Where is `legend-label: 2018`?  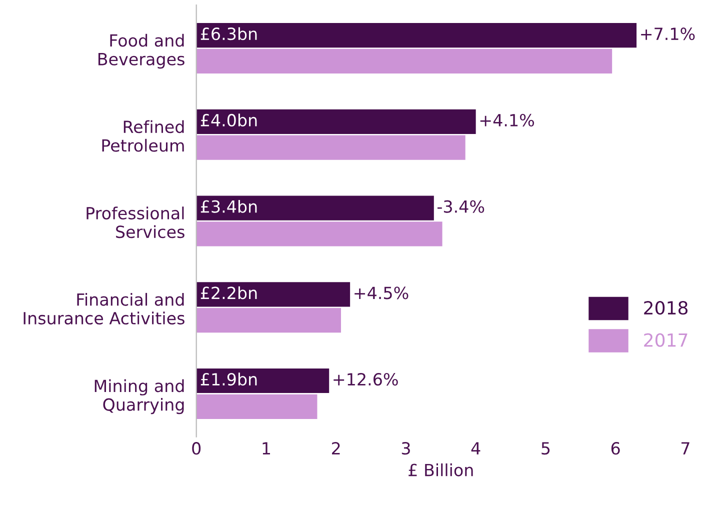 legend-label: 2018 is located at coordinates (666, 308).